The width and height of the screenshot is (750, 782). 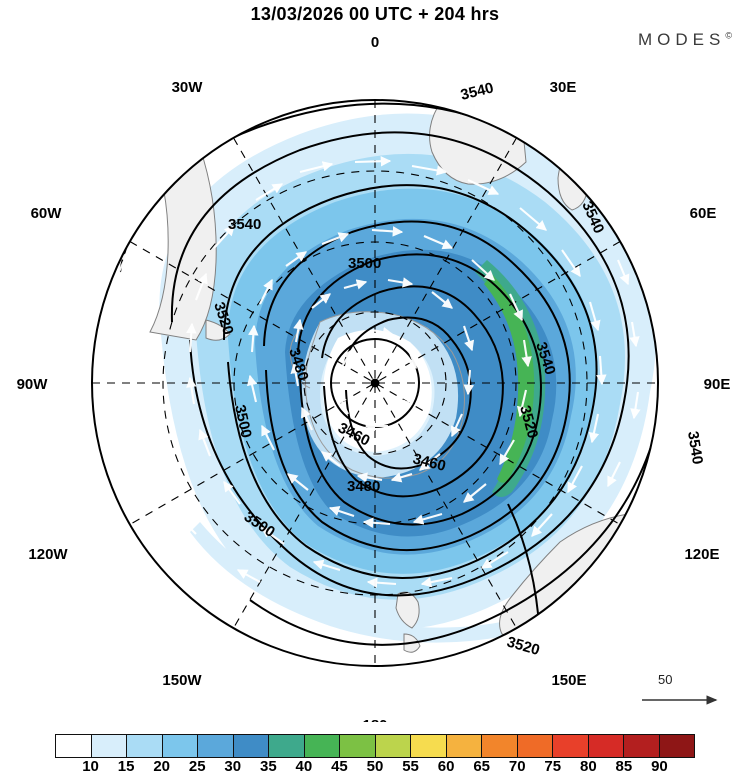 I want to click on contour-label-3500-w: 3500, so click(x=243, y=421).